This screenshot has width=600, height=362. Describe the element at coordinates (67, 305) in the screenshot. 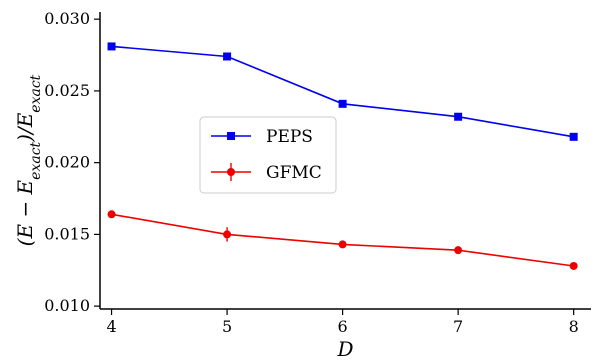

I see `y-tick-label: 0.010` at that location.